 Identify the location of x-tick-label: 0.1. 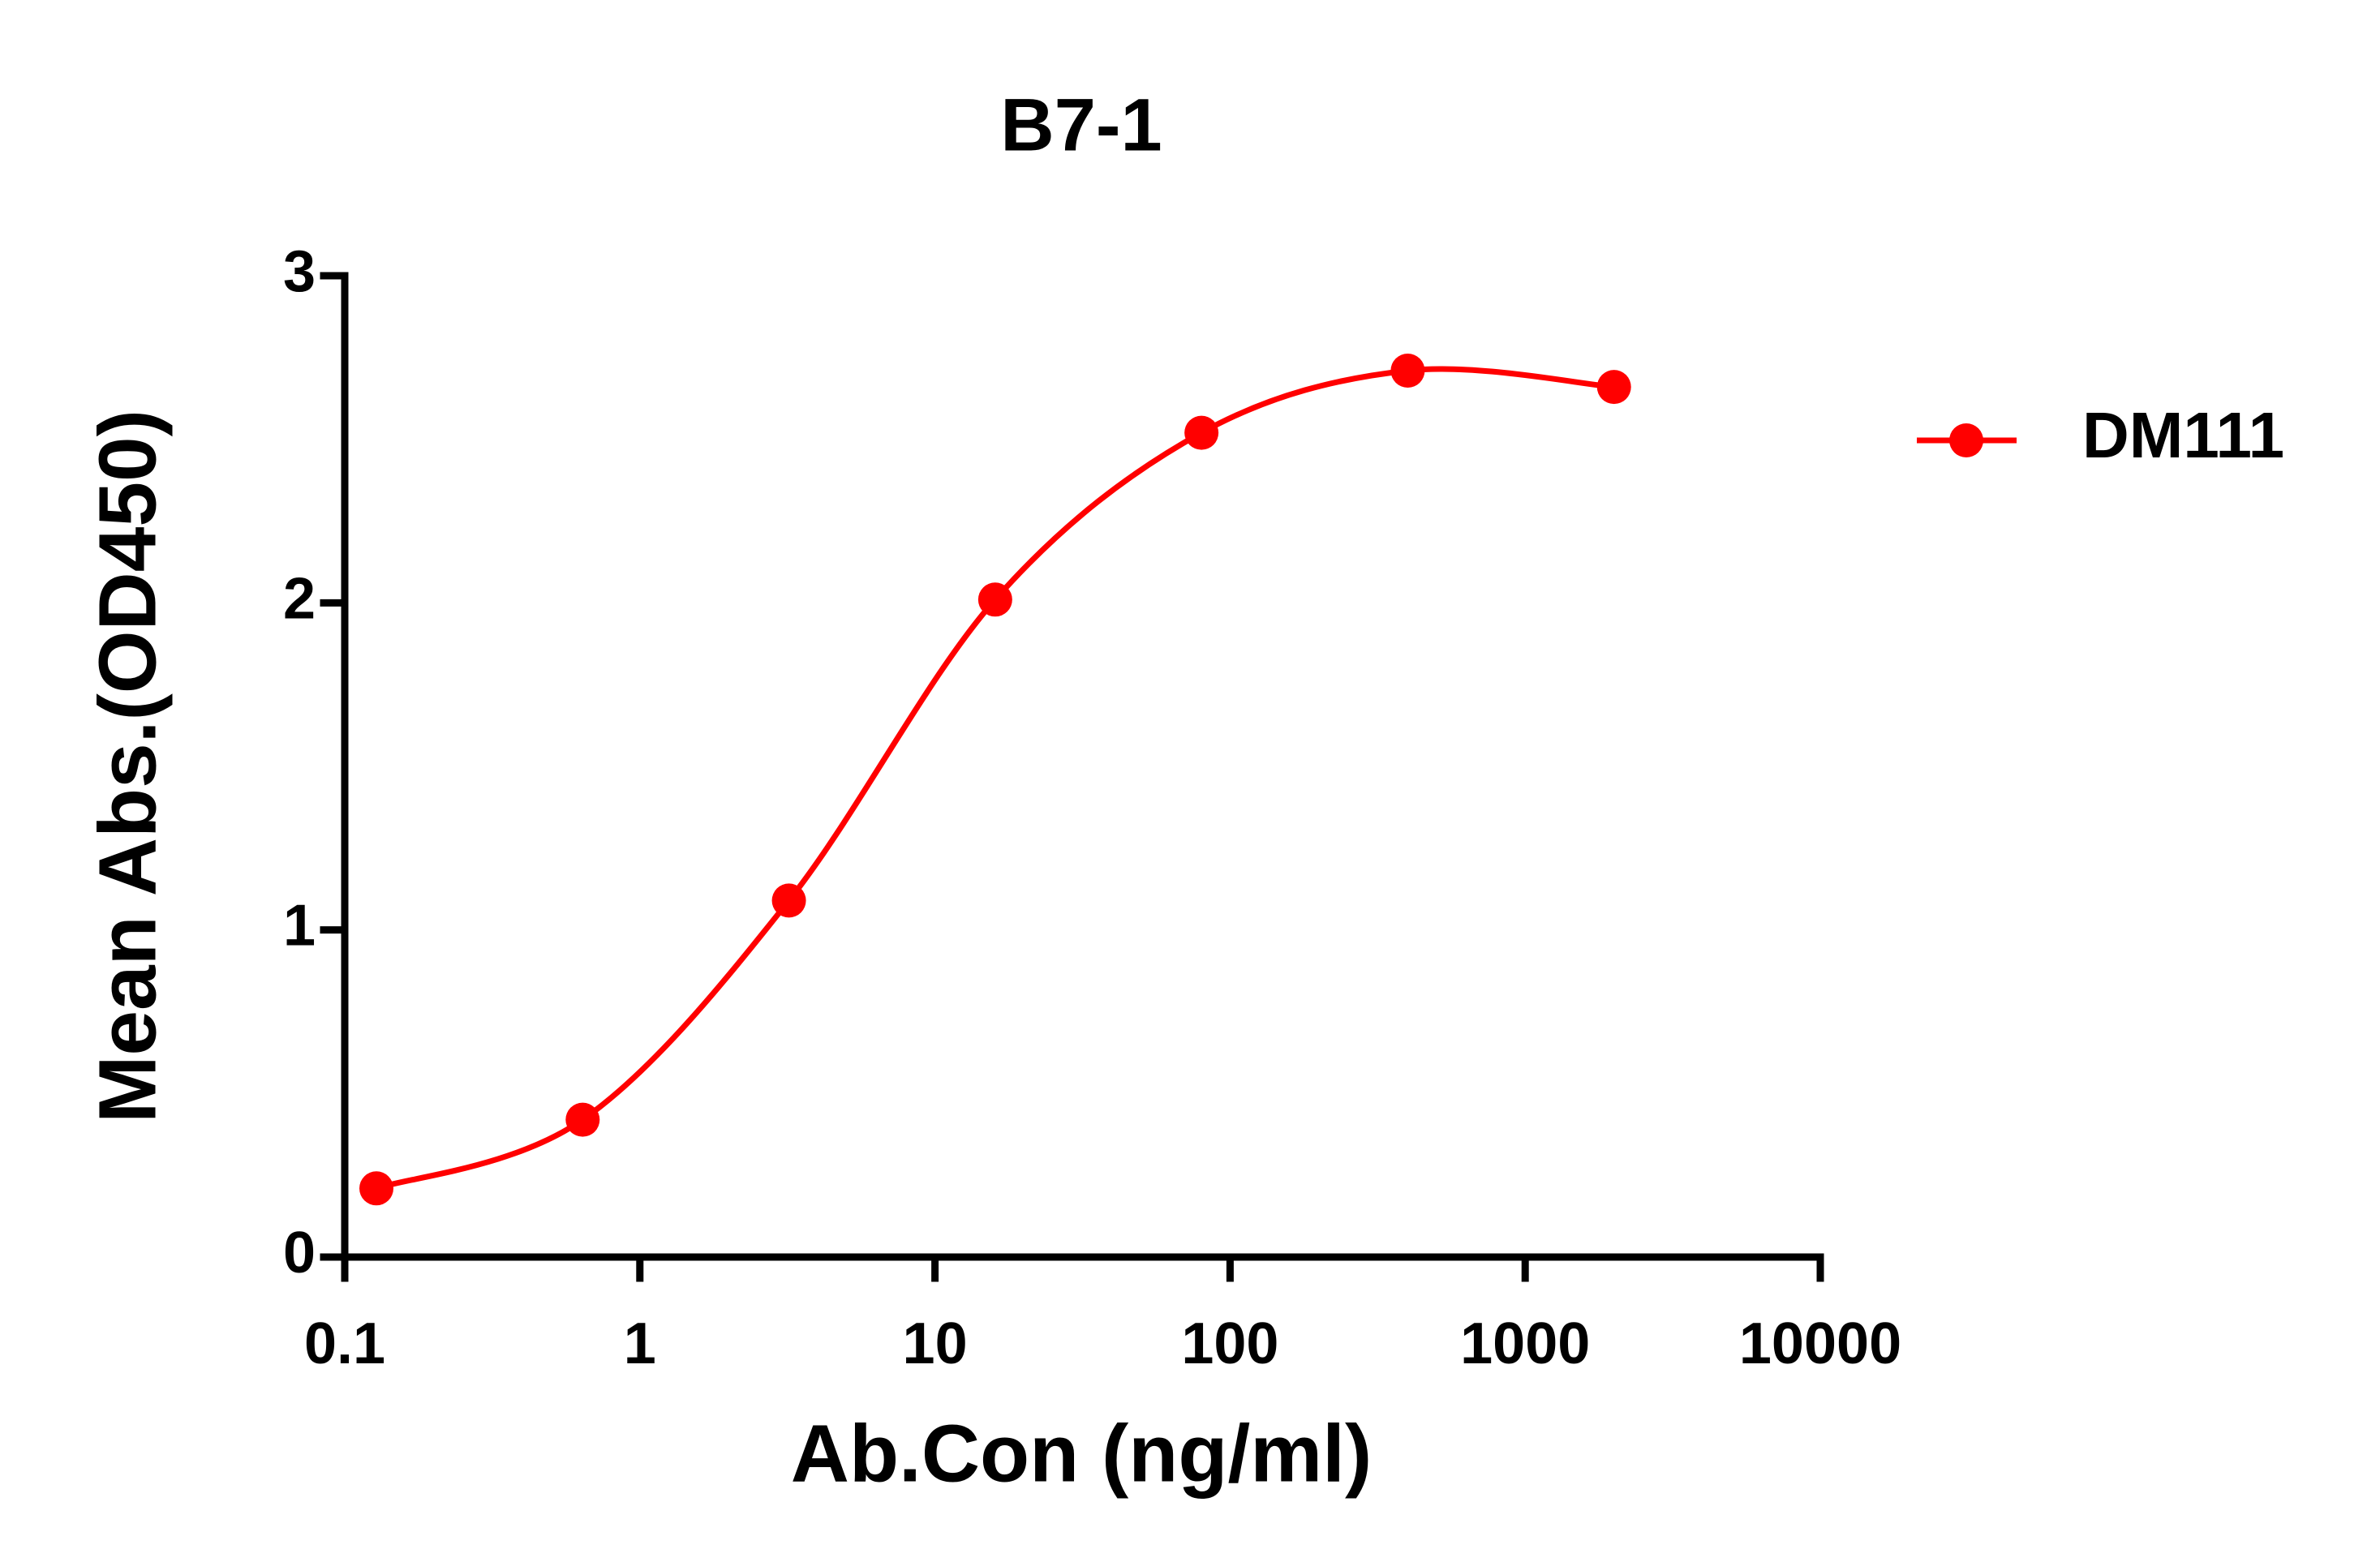
(344, 1344).